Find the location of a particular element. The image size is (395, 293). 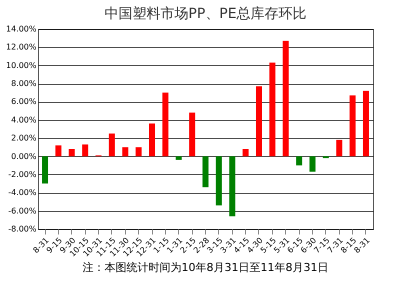

y-tick-label: 0.00% is located at coordinates (24, 156).